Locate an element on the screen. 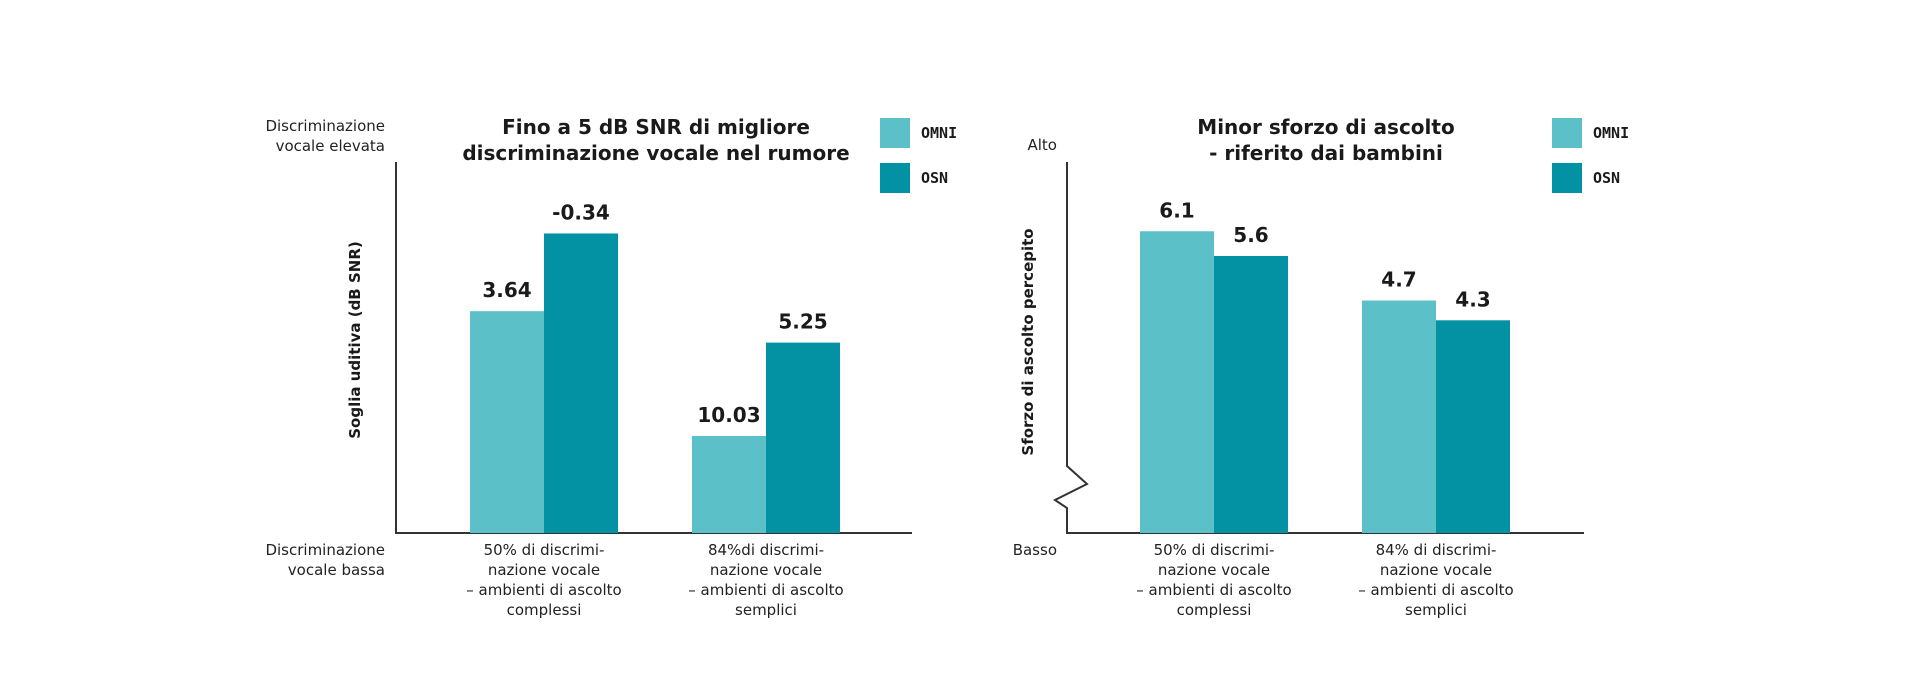 The width and height of the screenshot is (1920, 700). data-label-omni-2: 4.7 is located at coordinates (1398, 280).